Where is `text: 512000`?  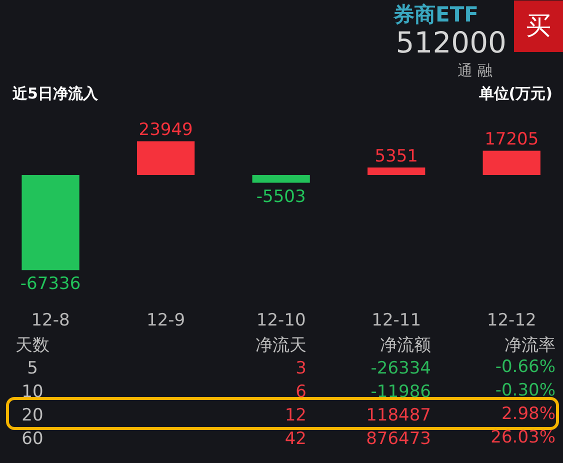 text: 512000 is located at coordinates (451, 43).